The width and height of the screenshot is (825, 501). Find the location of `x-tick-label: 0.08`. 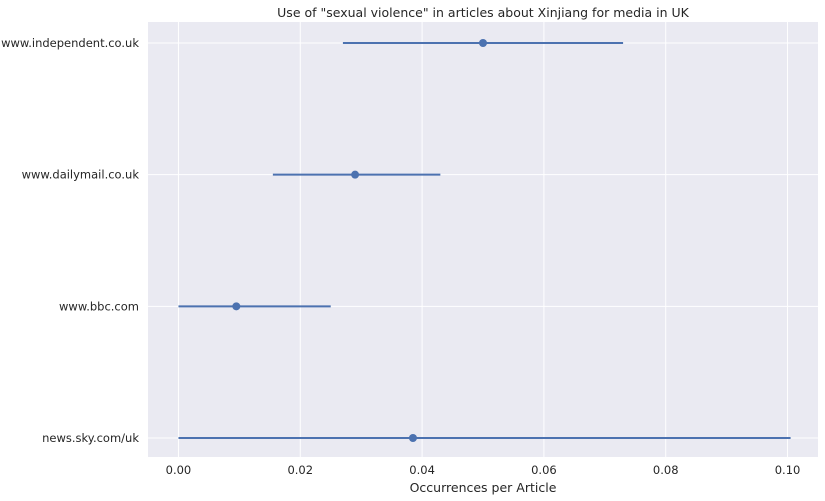

x-tick-label: 0.08 is located at coordinates (666, 470).